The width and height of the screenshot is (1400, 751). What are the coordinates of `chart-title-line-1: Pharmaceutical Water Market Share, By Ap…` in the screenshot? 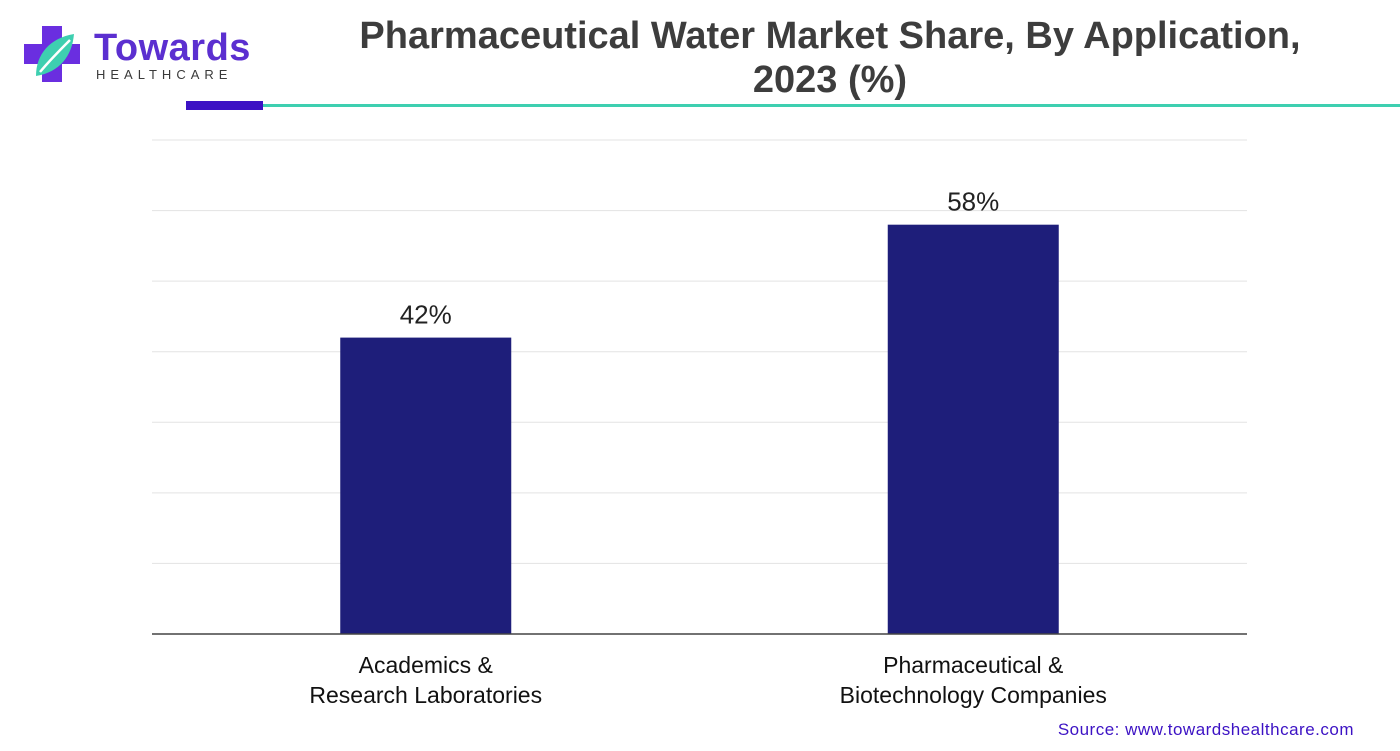 It's located at (830, 36).